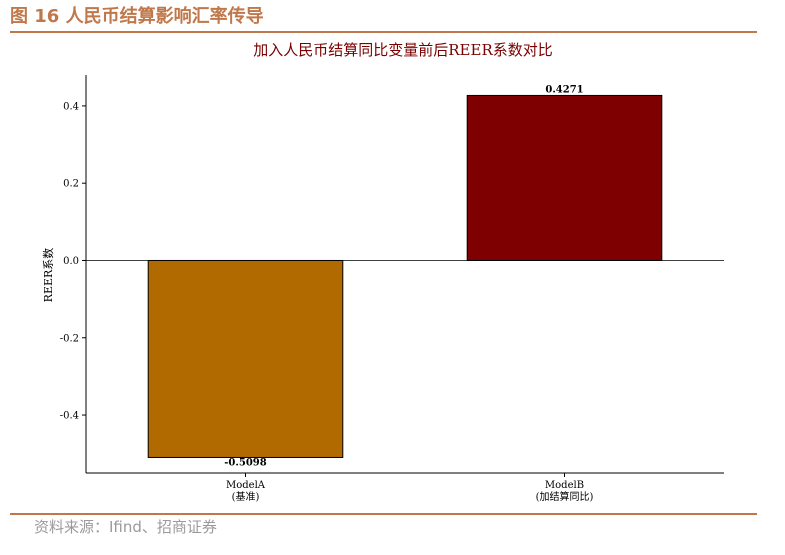 The width and height of the screenshot is (785, 555). What do you see at coordinates (71, 184) in the screenshot?
I see `y-tick-label: 0.2` at bounding box center [71, 184].